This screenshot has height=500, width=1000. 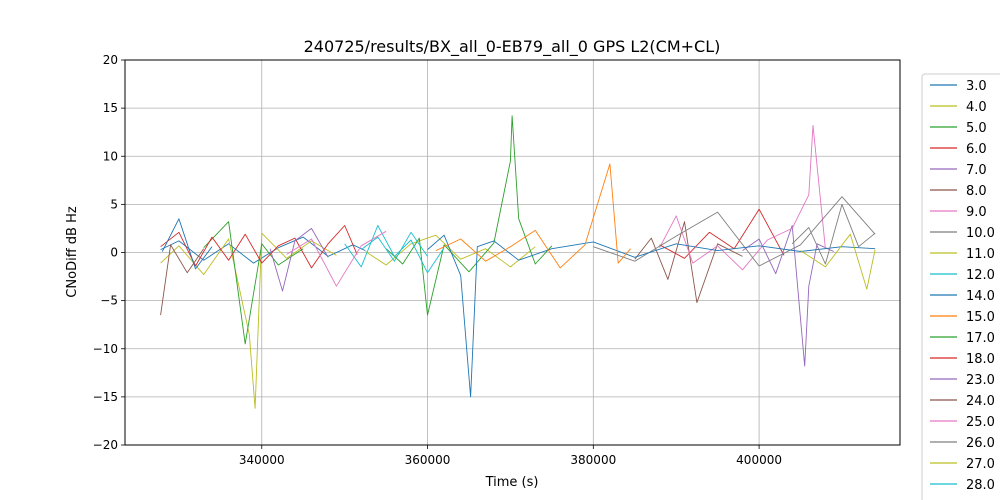 I want to click on series-line-15.0, so click(x=533, y=216).